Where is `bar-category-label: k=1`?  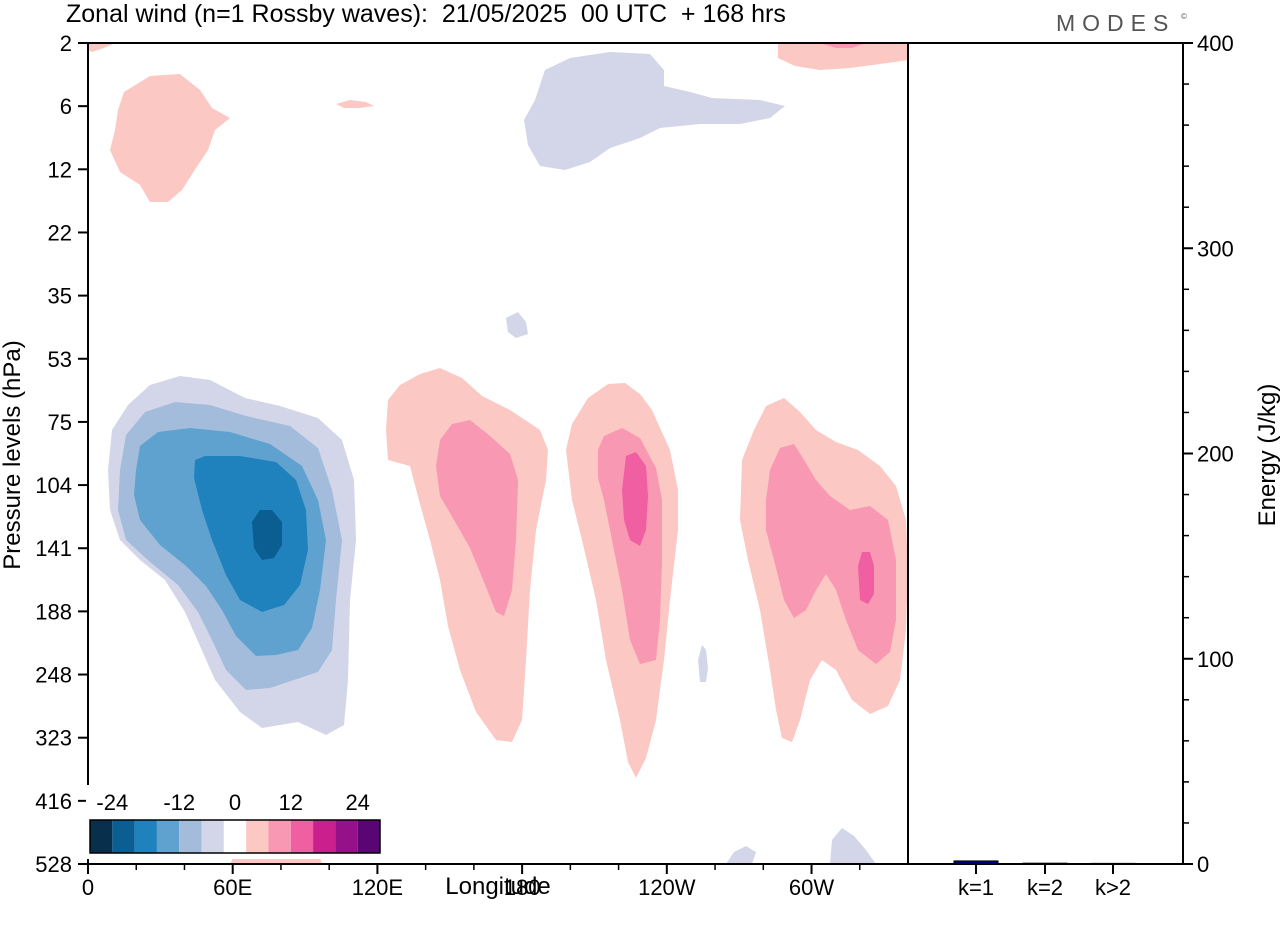 bar-category-label: k=1 is located at coordinates (976, 887).